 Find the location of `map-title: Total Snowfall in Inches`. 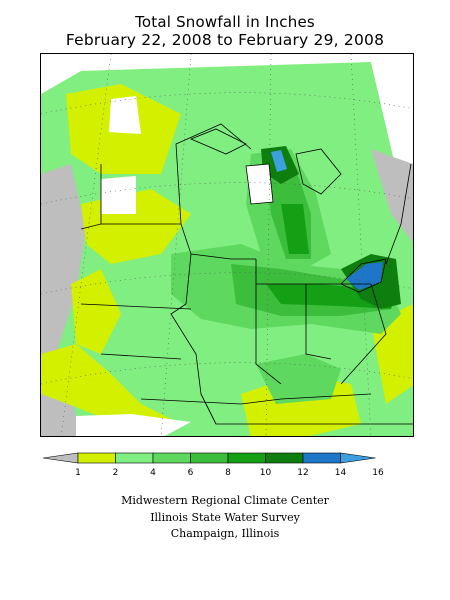

map-title: Total Snowfall in Inches is located at coordinates (225, 22).